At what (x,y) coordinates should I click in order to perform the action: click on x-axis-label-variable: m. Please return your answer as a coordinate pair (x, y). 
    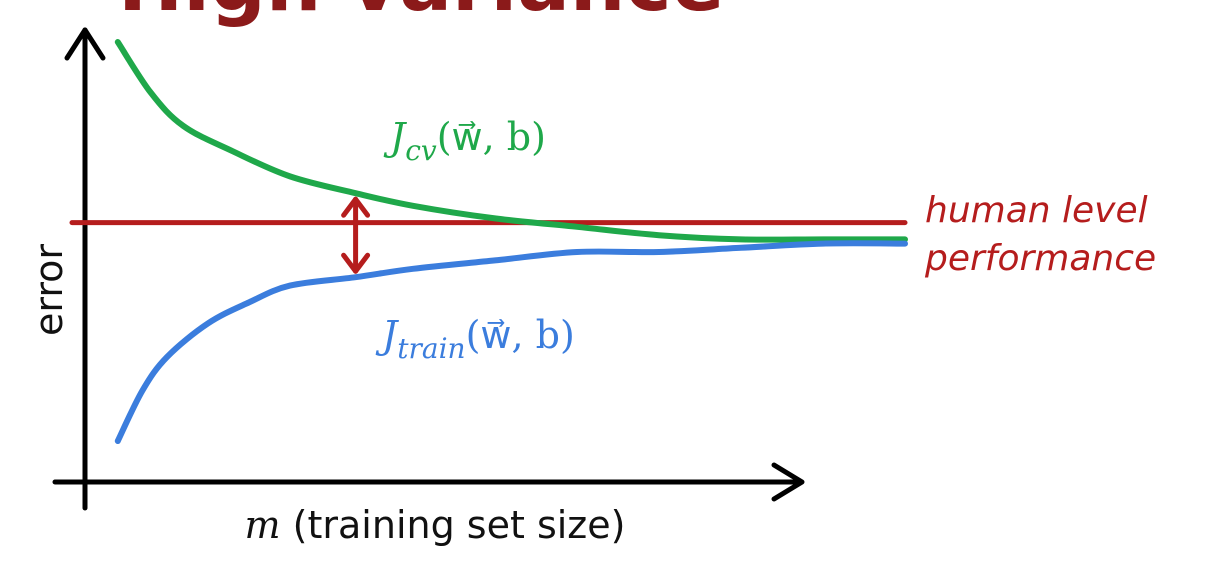
    Looking at the image, I should click on (263, 525).